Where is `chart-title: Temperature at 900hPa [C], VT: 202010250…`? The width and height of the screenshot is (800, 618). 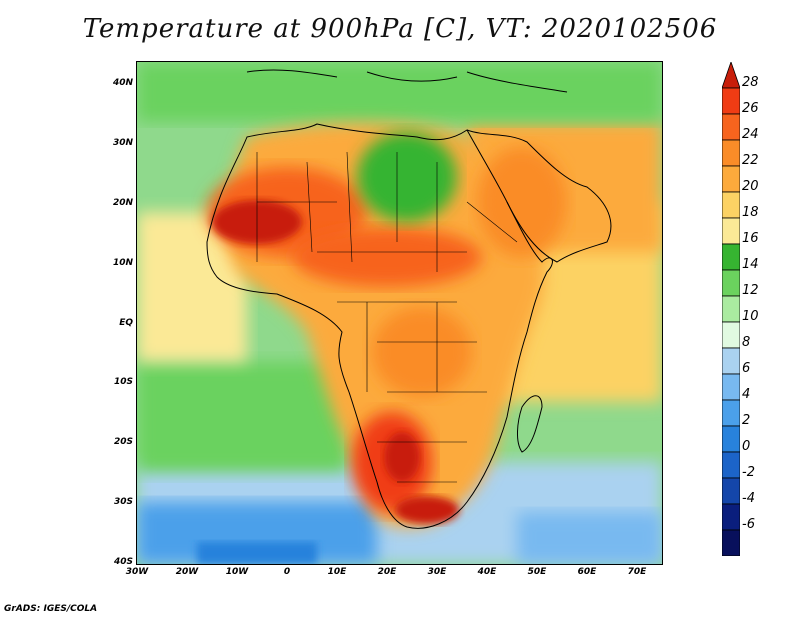 chart-title: Temperature at 900hPa [C], VT: 202010250… is located at coordinates (400, 29).